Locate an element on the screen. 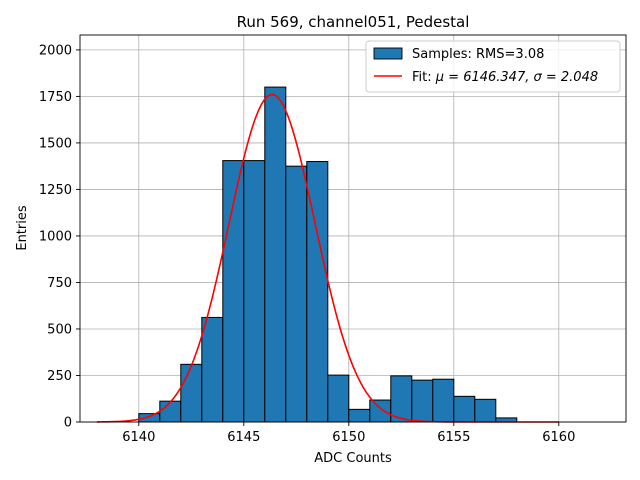  legend-fit-prefix: Fit: is located at coordinates (422, 77).